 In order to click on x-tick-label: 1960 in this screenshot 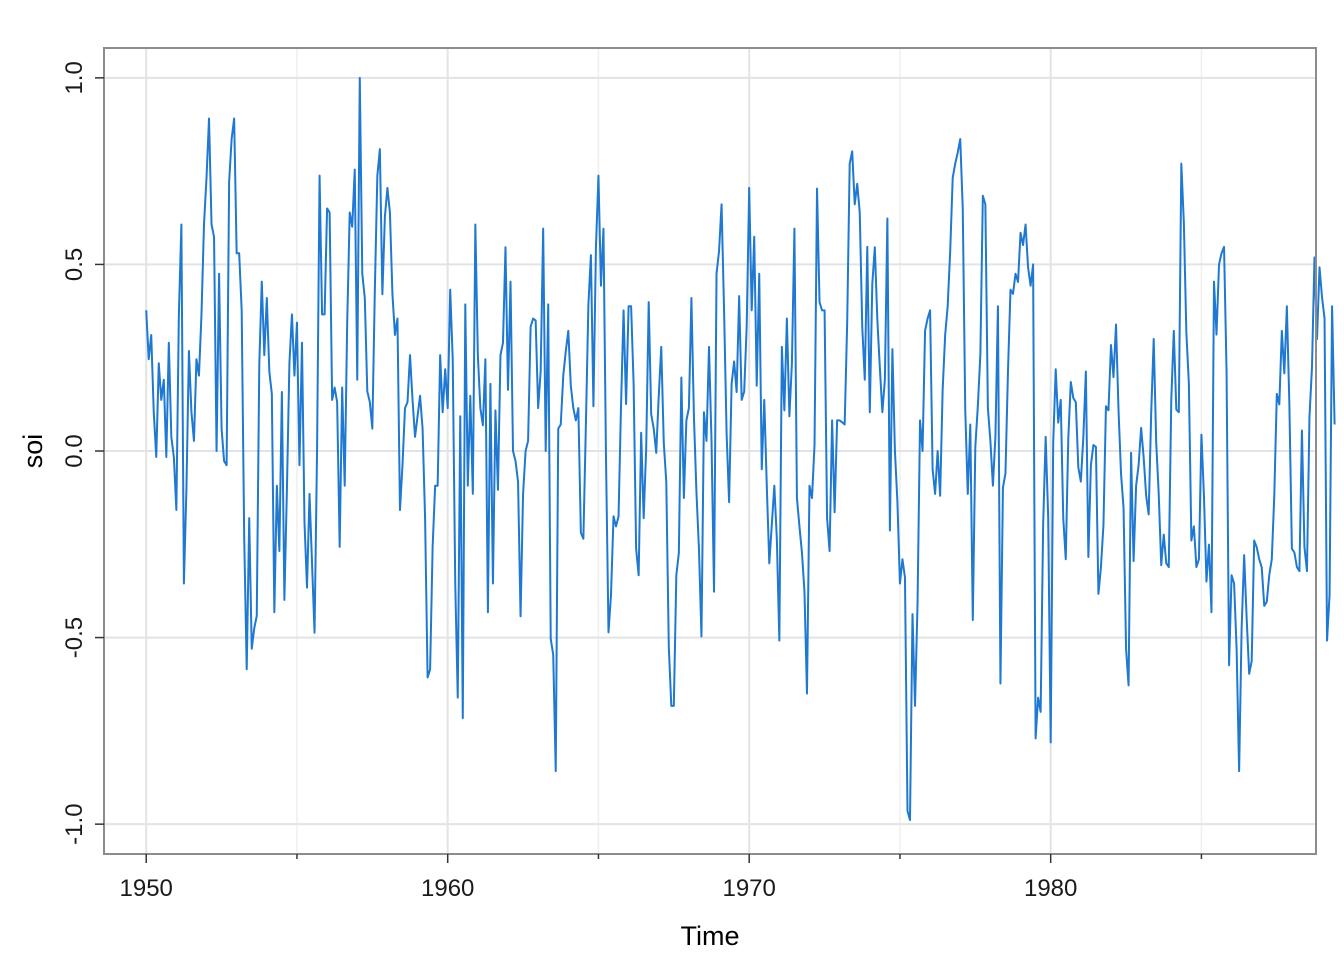, I will do `click(447, 888)`.